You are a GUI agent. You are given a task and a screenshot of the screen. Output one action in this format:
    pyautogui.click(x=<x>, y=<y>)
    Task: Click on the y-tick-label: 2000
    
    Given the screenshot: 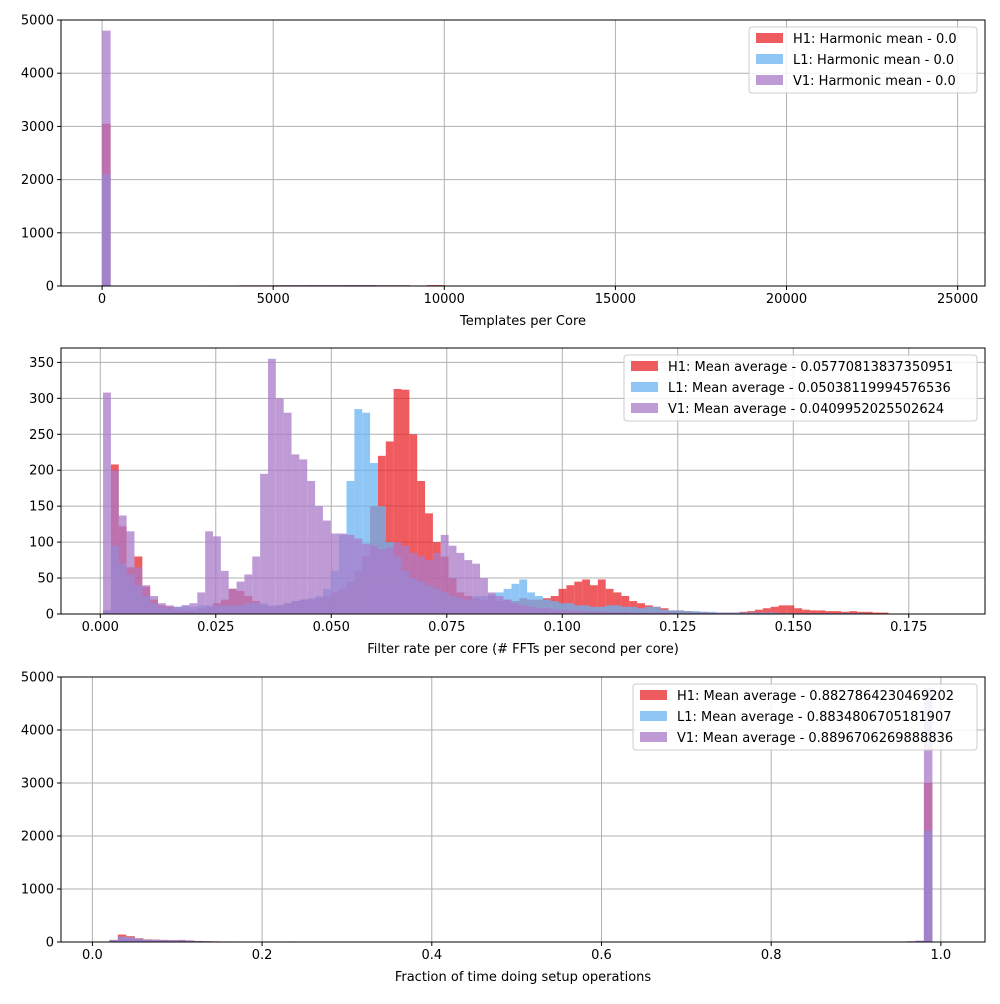 What is the action you would take?
    pyautogui.click(x=37, y=837)
    